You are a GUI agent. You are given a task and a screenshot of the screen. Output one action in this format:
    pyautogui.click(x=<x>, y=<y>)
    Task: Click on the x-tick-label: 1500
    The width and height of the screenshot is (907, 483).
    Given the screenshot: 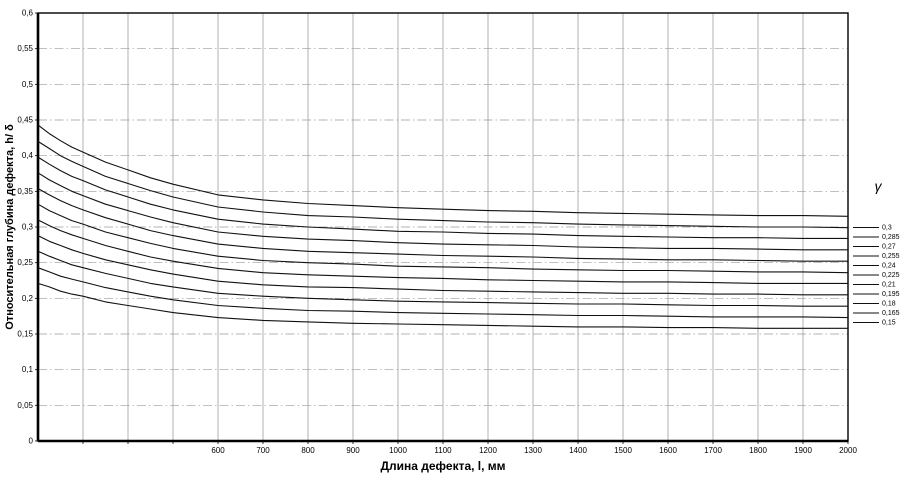 What is the action you would take?
    pyautogui.click(x=623, y=450)
    